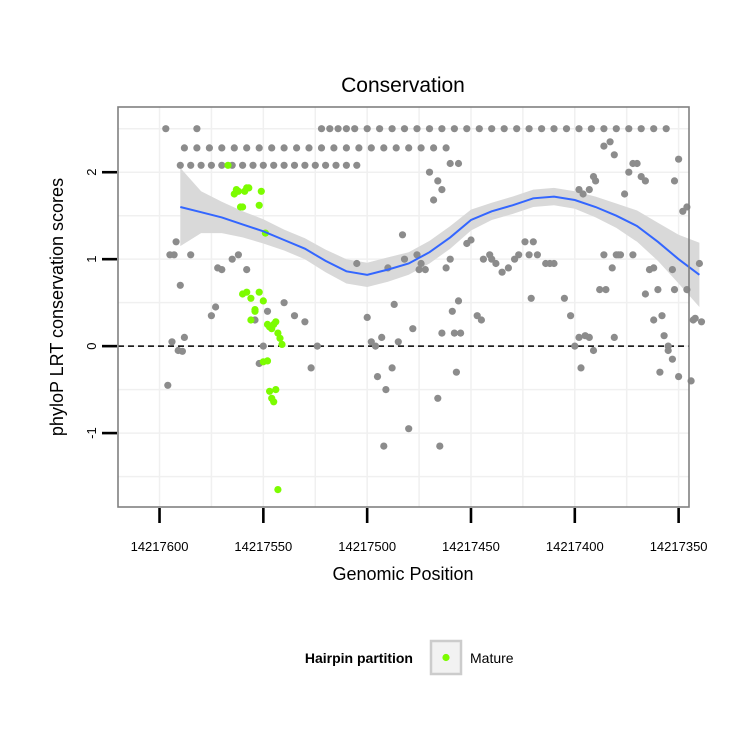  What do you see at coordinates (91, 345) in the screenshot?
I see `y-tick-label: 0` at bounding box center [91, 345].